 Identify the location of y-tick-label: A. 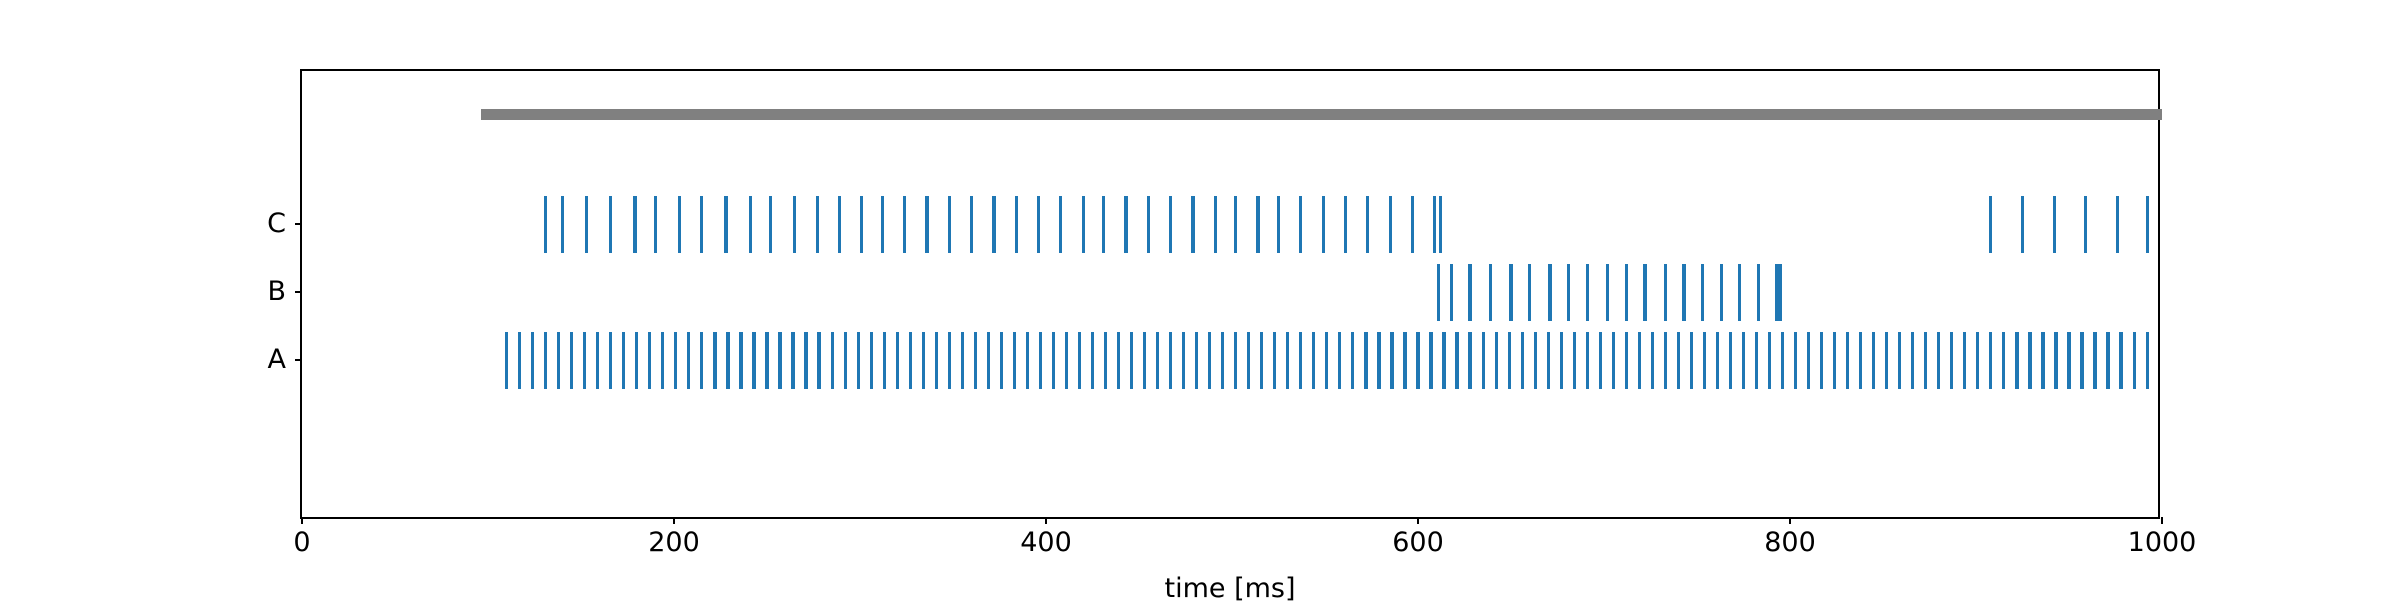
(276, 359).